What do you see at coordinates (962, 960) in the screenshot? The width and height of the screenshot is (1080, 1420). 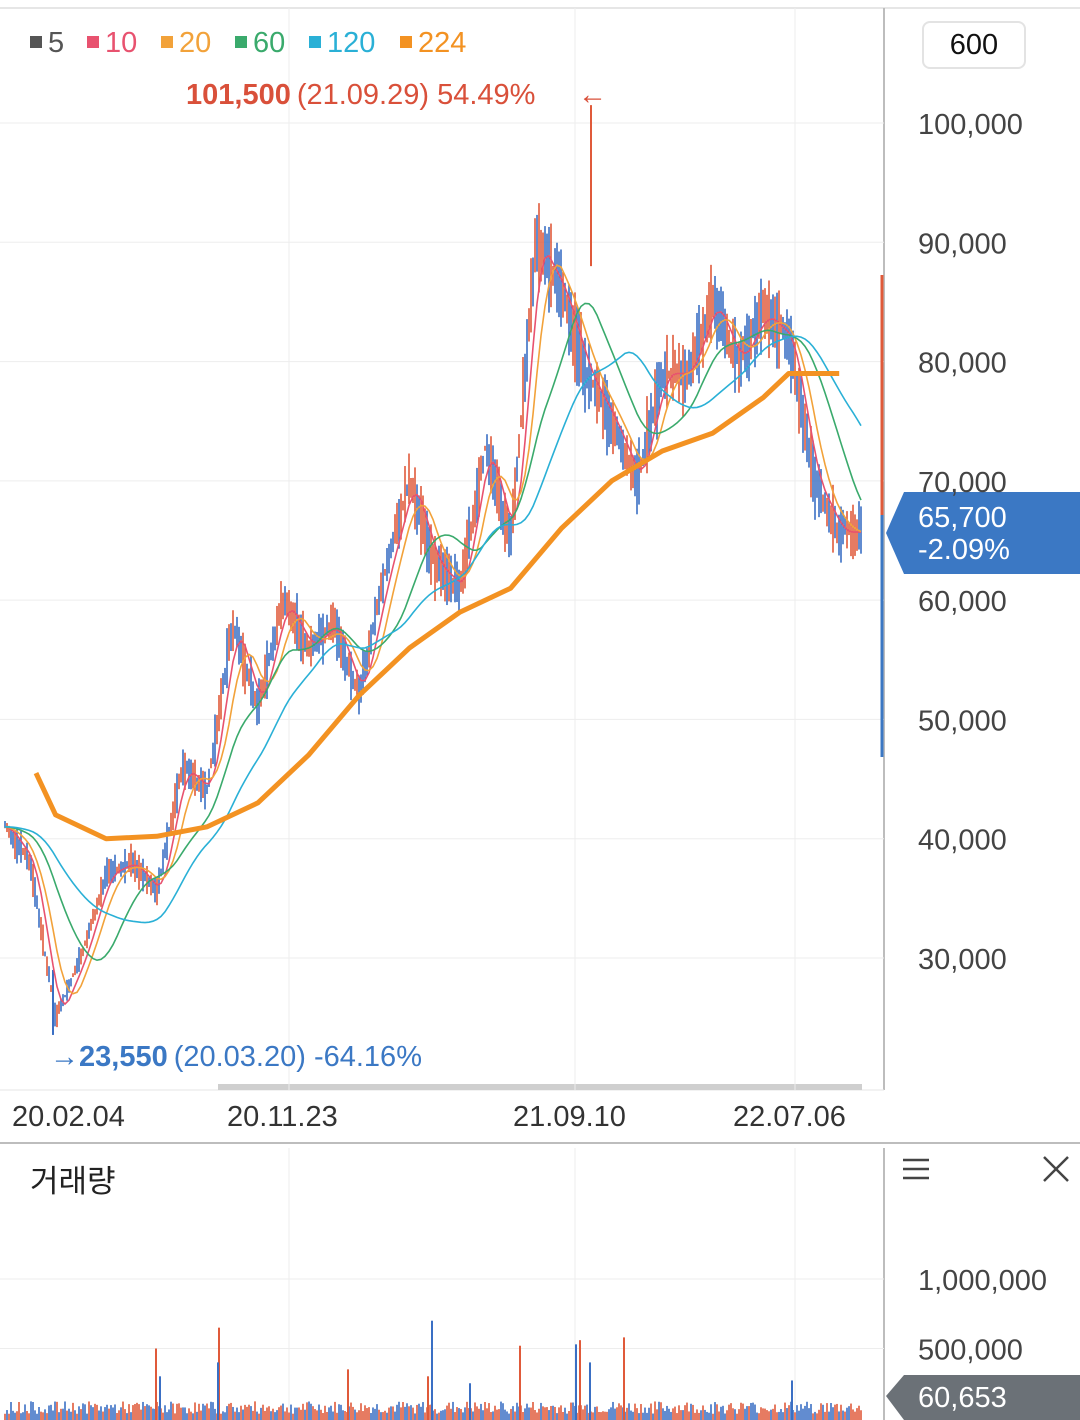 I see `price-tick: 30,000` at bounding box center [962, 960].